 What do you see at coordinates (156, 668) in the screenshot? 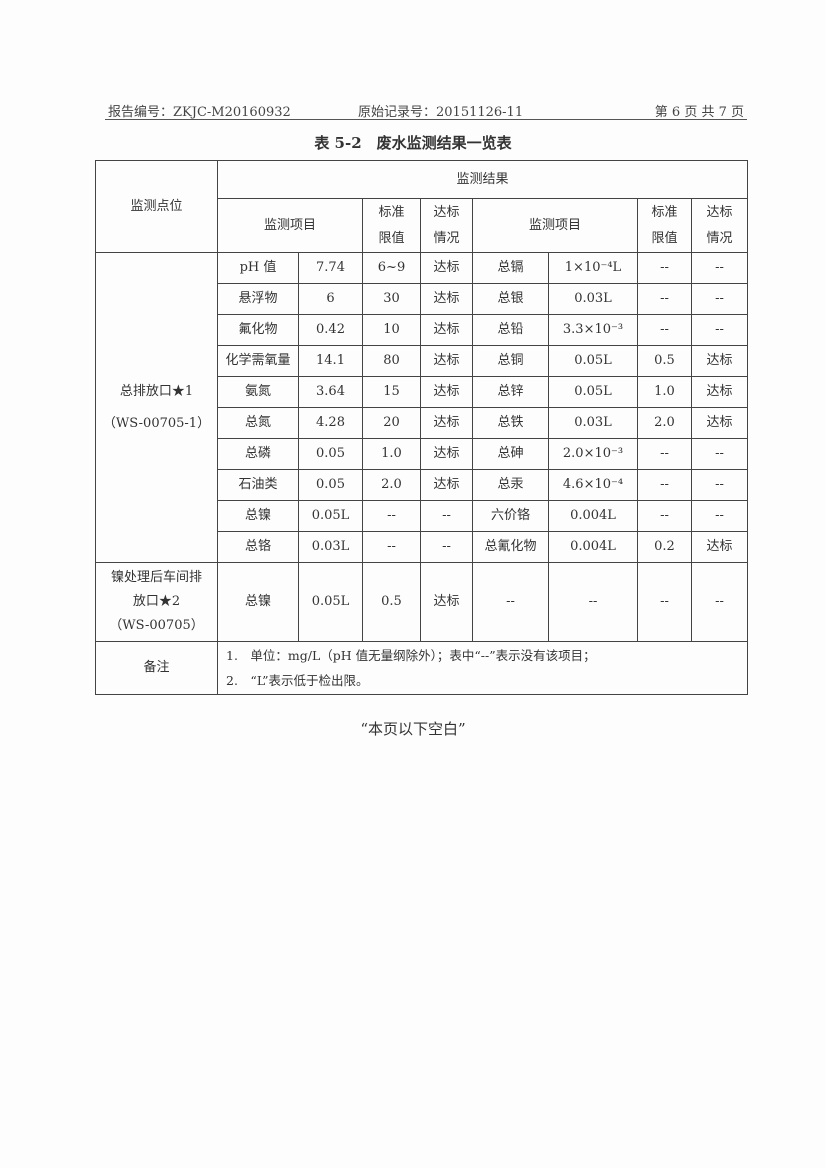
I see `notes-label: 备注` at bounding box center [156, 668].